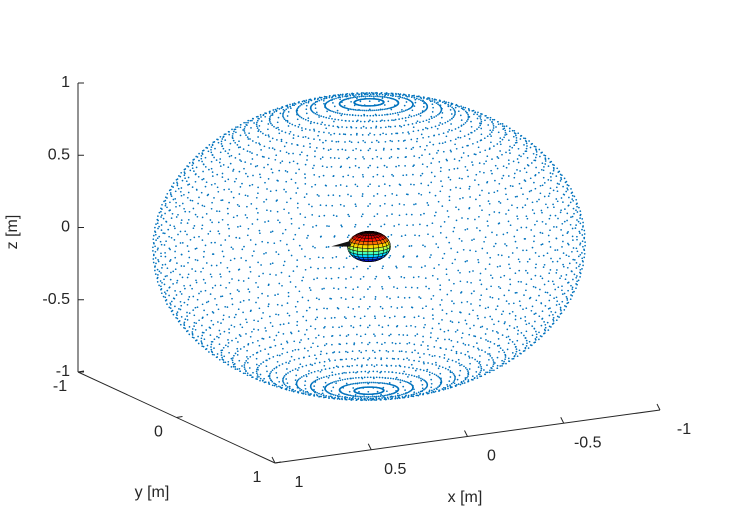  What do you see at coordinates (375, 246) in the screenshot?
I see `surface-face` at bounding box center [375, 246].